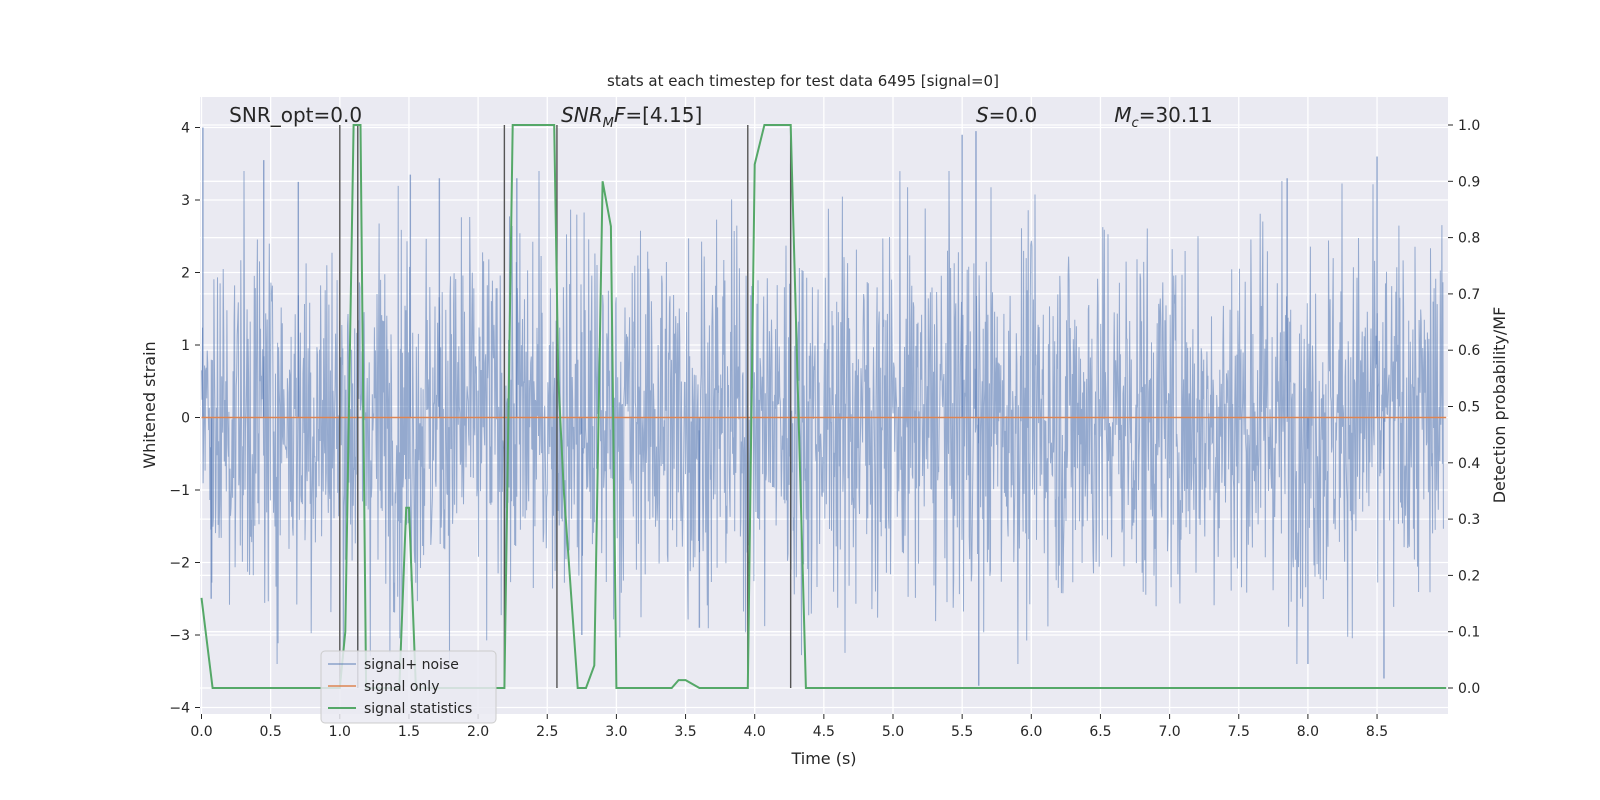 This screenshot has width=1600, height=800. Describe the element at coordinates (411, 665) in the screenshot. I see `legend-label: signal+ noise` at that location.